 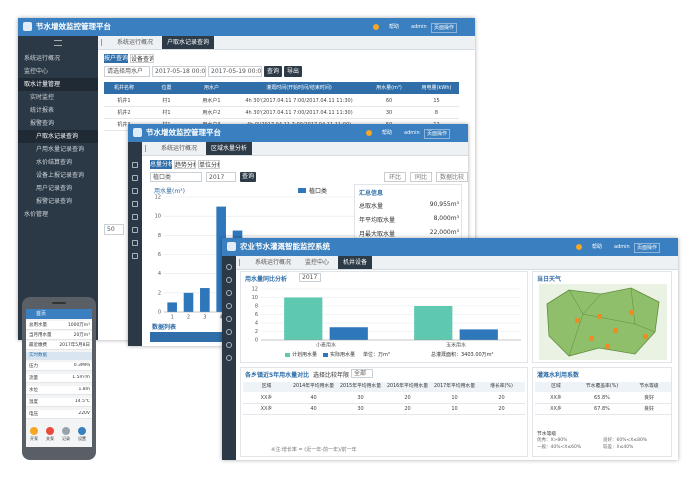 What do you see at coordinates (164, 327) in the screenshot?
I see `list-title: 数据列表` at bounding box center [164, 327].